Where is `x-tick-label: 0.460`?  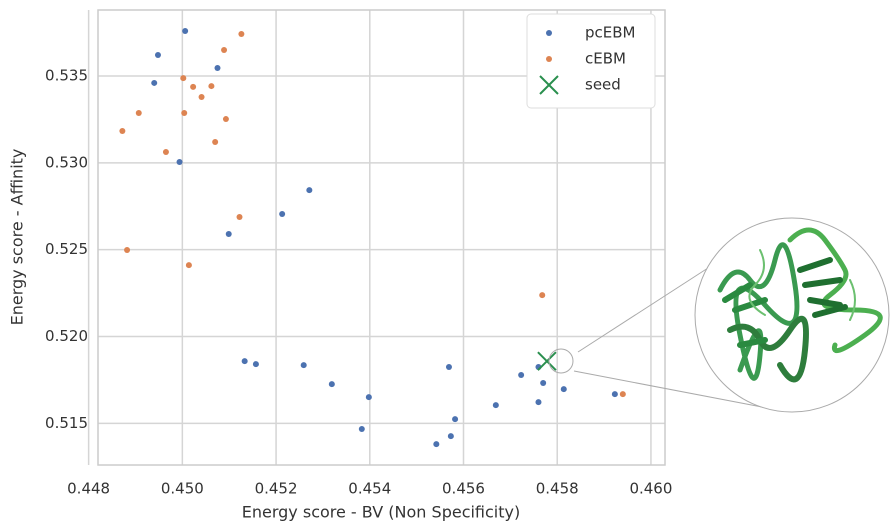 x-tick-label: 0.460 is located at coordinates (650, 489).